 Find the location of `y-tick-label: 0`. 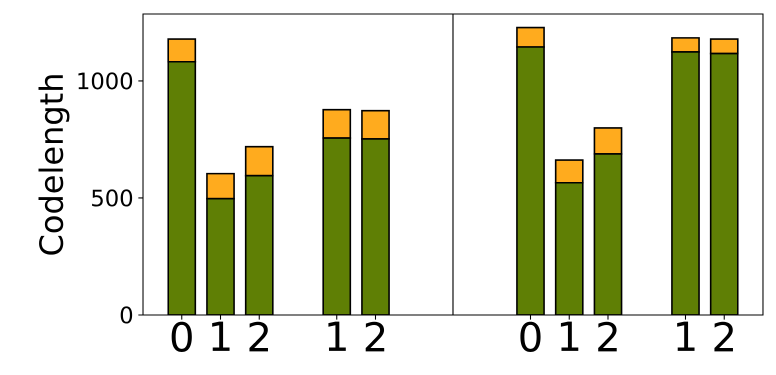

y-tick-label: 0 is located at coordinates (126, 315).